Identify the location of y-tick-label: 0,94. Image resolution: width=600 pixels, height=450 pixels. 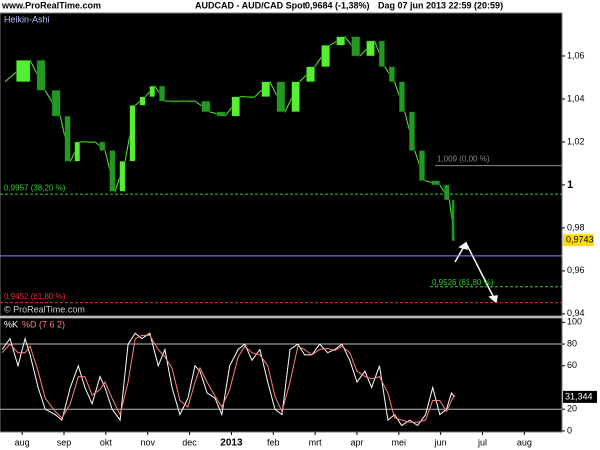
(576, 313).